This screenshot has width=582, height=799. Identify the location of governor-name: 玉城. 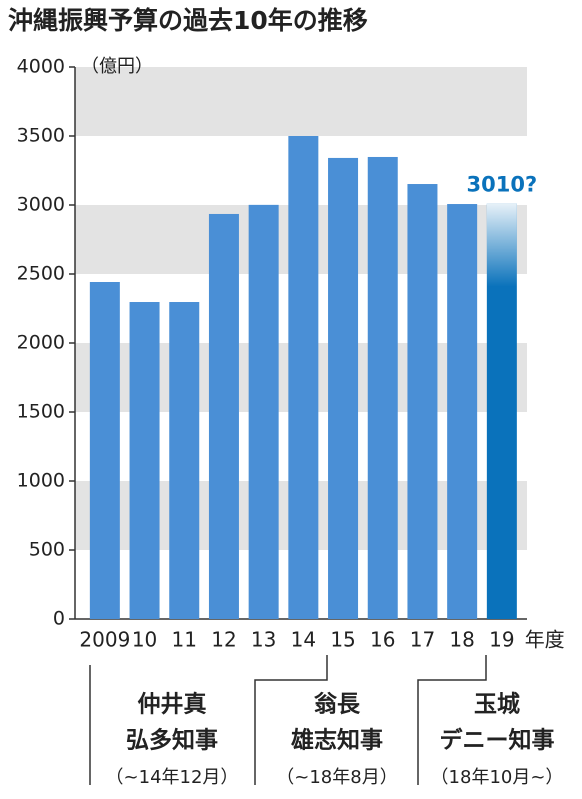
(497, 704).